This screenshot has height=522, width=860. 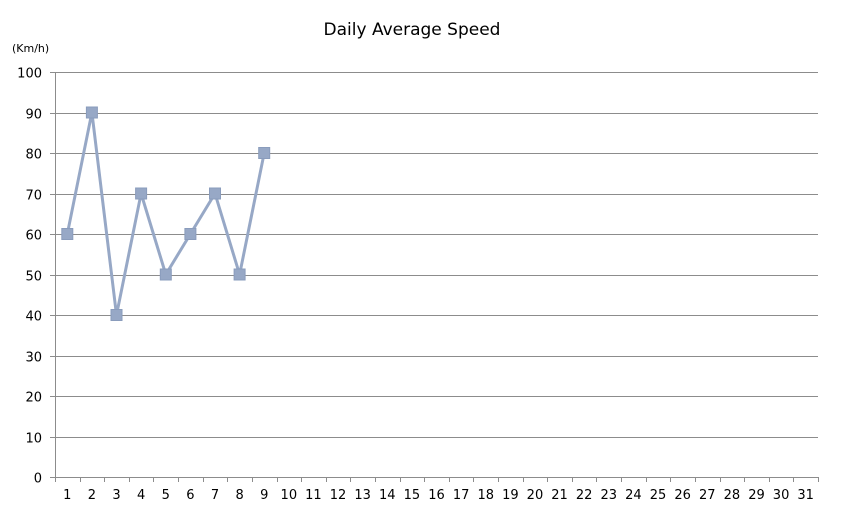 What do you see at coordinates (29, 74) in the screenshot?
I see `y-tick-label: 100` at bounding box center [29, 74].